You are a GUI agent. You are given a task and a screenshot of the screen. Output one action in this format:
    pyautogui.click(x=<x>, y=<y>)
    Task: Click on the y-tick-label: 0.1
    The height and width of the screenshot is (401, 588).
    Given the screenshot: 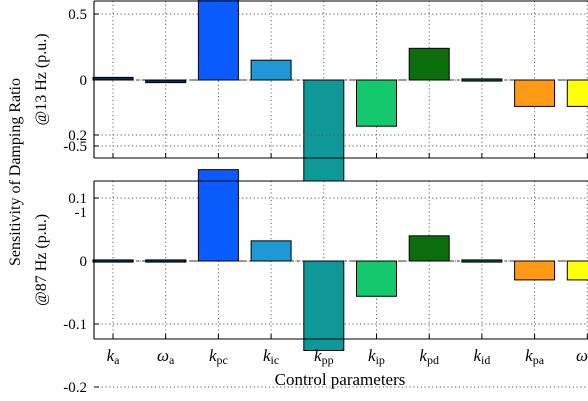 What is the action you would take?
    pyautogui.click(x=77, y=199)
    